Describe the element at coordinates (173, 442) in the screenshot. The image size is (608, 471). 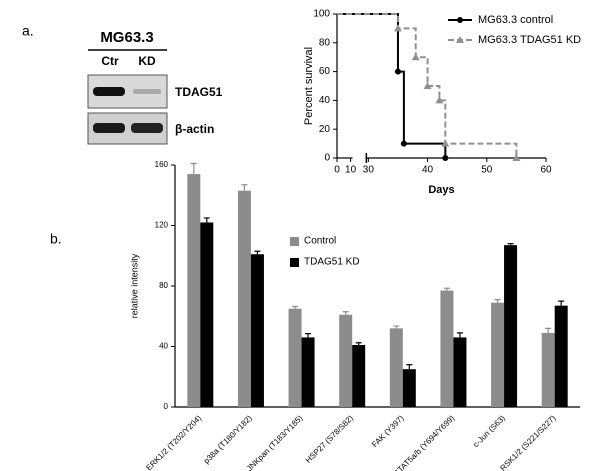
I see `x-tick-label: ERK1/2 (T202/Y204)` at that location.